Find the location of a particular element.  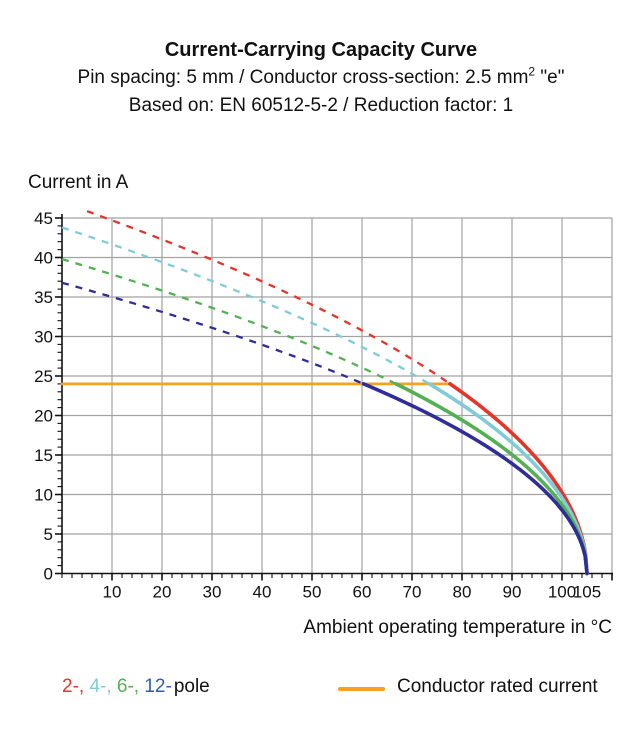

x-tick-label: 10 is located at coordinates (112, 592).